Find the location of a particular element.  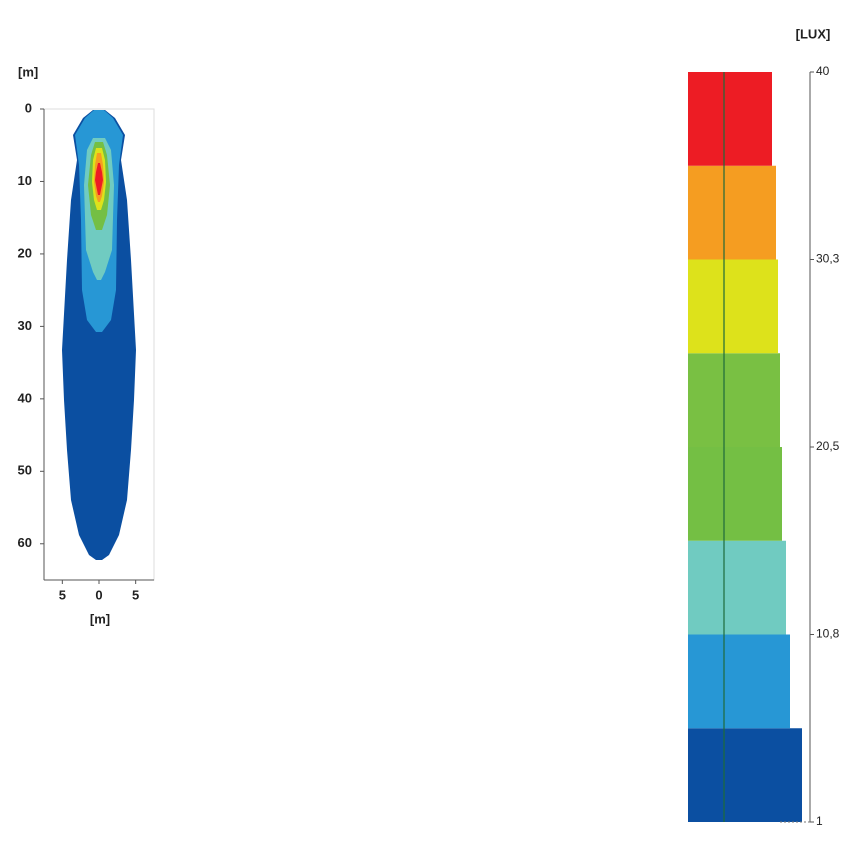

legend-tick-label: 40 is located at coordinates (823, 71).